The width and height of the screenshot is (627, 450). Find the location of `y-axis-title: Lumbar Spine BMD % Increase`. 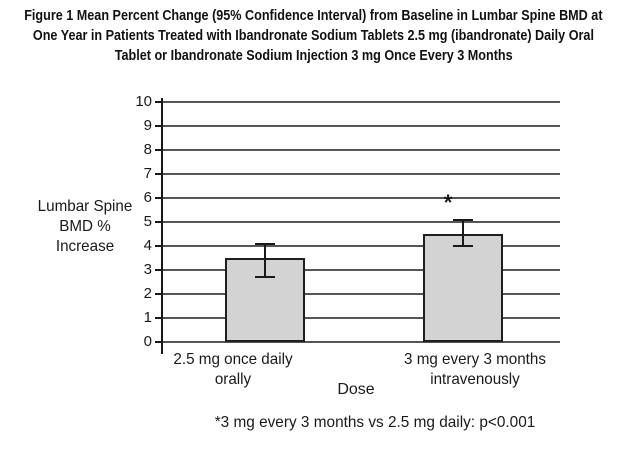

y-axis-title: Lumbar Spine BMD % Increase is located at coordinates (85, 227).